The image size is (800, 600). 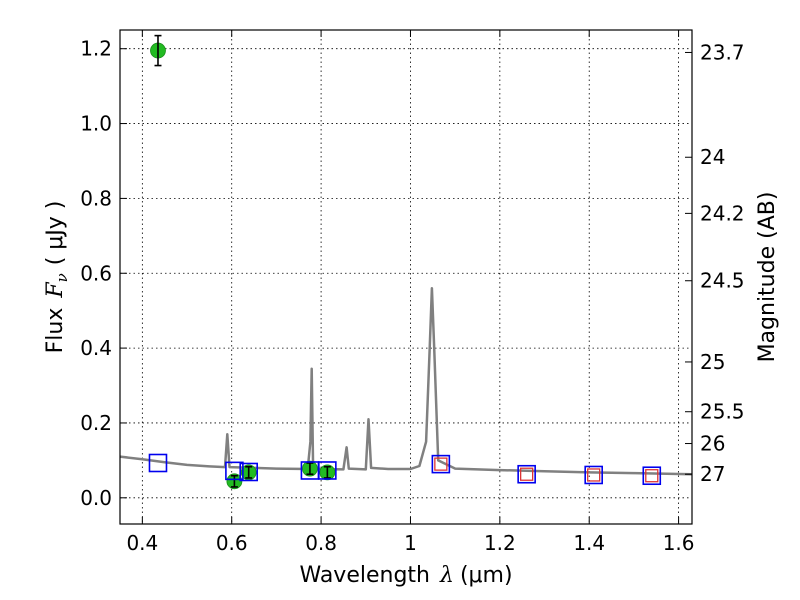 What do you see at coordinates (486, 575) in the screenshot?
I see `x-axis-unit: (μm)` at bounding box center [486, 575].